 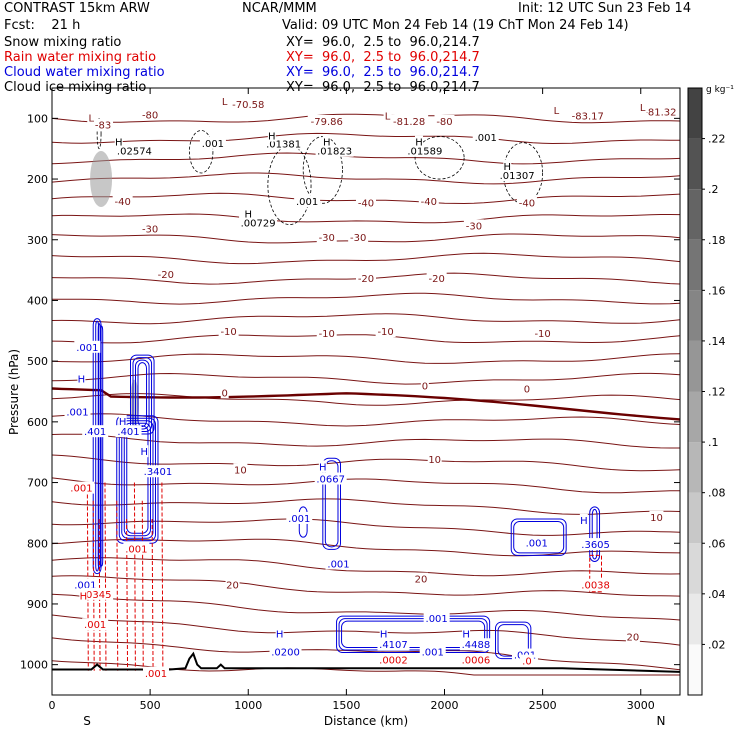 I want to click on cloud-label: .401, so click(x=128, y=432).